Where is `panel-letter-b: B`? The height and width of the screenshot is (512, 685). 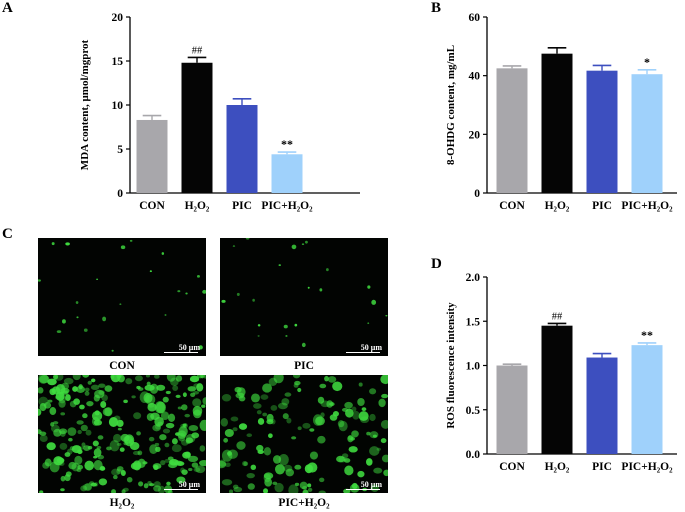
panel-letter-b: B is located at coordinates (436, 8).